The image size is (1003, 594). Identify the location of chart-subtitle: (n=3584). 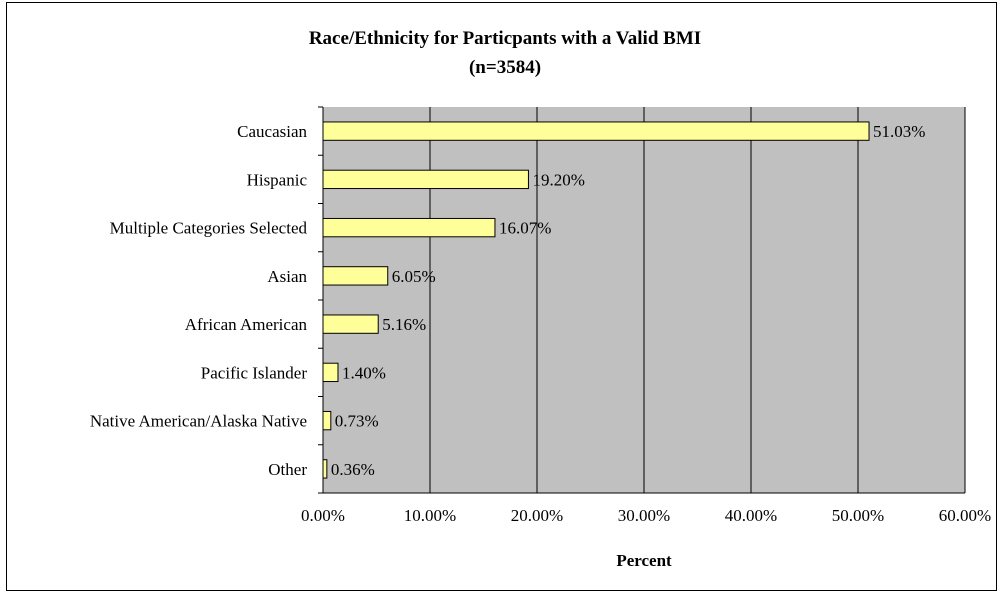
(505, 67).